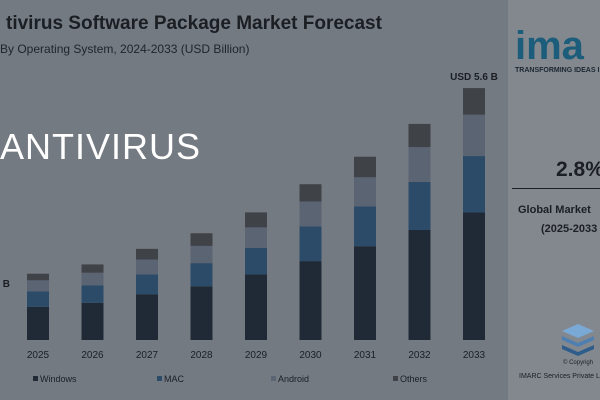  Describe the element at coordinates (147, 355) in the screenshot. I see `x-tick-label: 2027` at that location.